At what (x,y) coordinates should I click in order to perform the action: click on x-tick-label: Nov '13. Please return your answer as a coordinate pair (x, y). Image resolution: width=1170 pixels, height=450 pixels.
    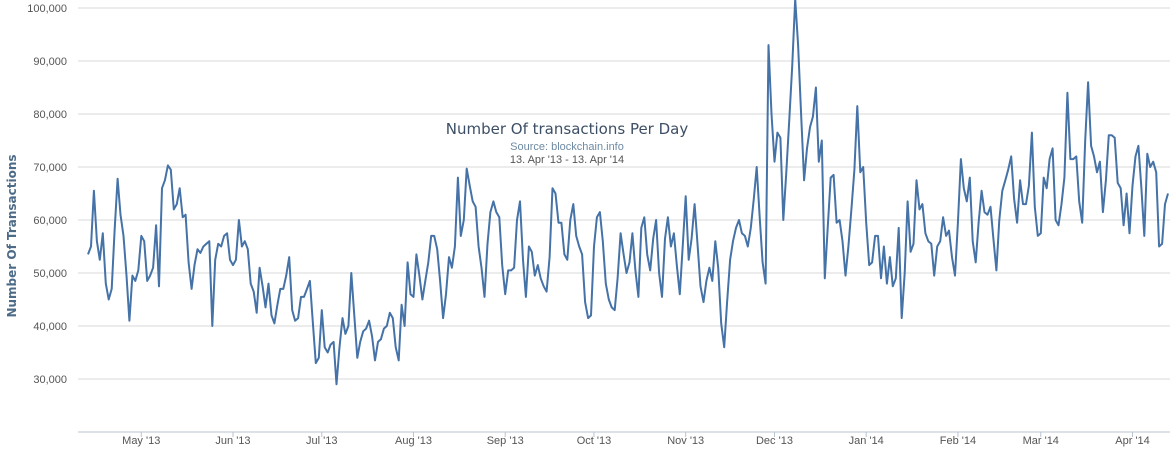
    Looking at the image, I should click on (685, 441).